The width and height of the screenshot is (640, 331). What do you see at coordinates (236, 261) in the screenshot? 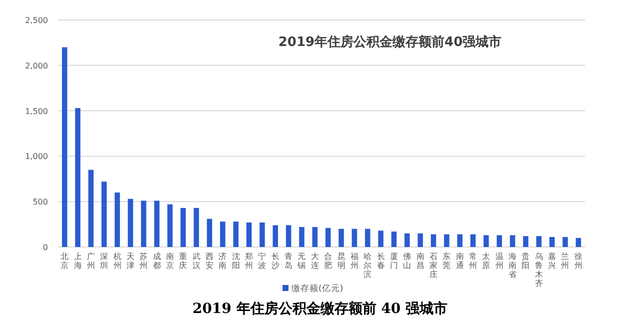
I see `x-tick-label: 沈阳` at bounding box center [236, 261].